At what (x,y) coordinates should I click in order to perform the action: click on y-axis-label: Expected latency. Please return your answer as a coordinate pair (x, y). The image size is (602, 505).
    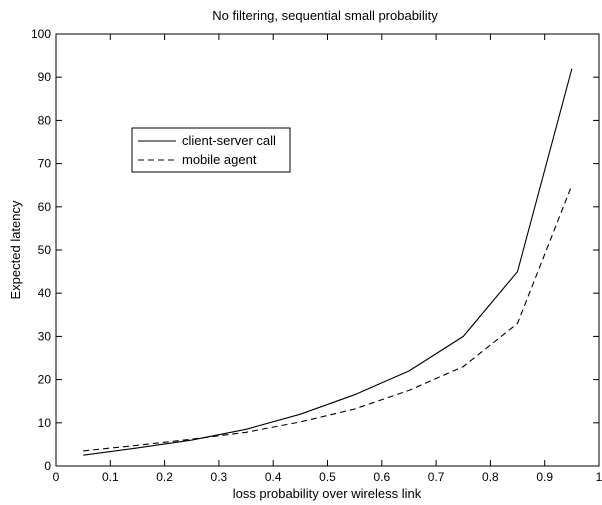
    Looking at the image, I should click on (15, 250).